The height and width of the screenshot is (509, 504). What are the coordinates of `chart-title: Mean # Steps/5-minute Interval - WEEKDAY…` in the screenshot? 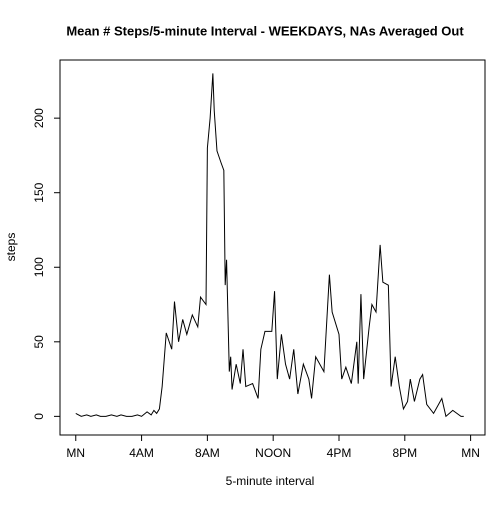 It's located at (265, 30).